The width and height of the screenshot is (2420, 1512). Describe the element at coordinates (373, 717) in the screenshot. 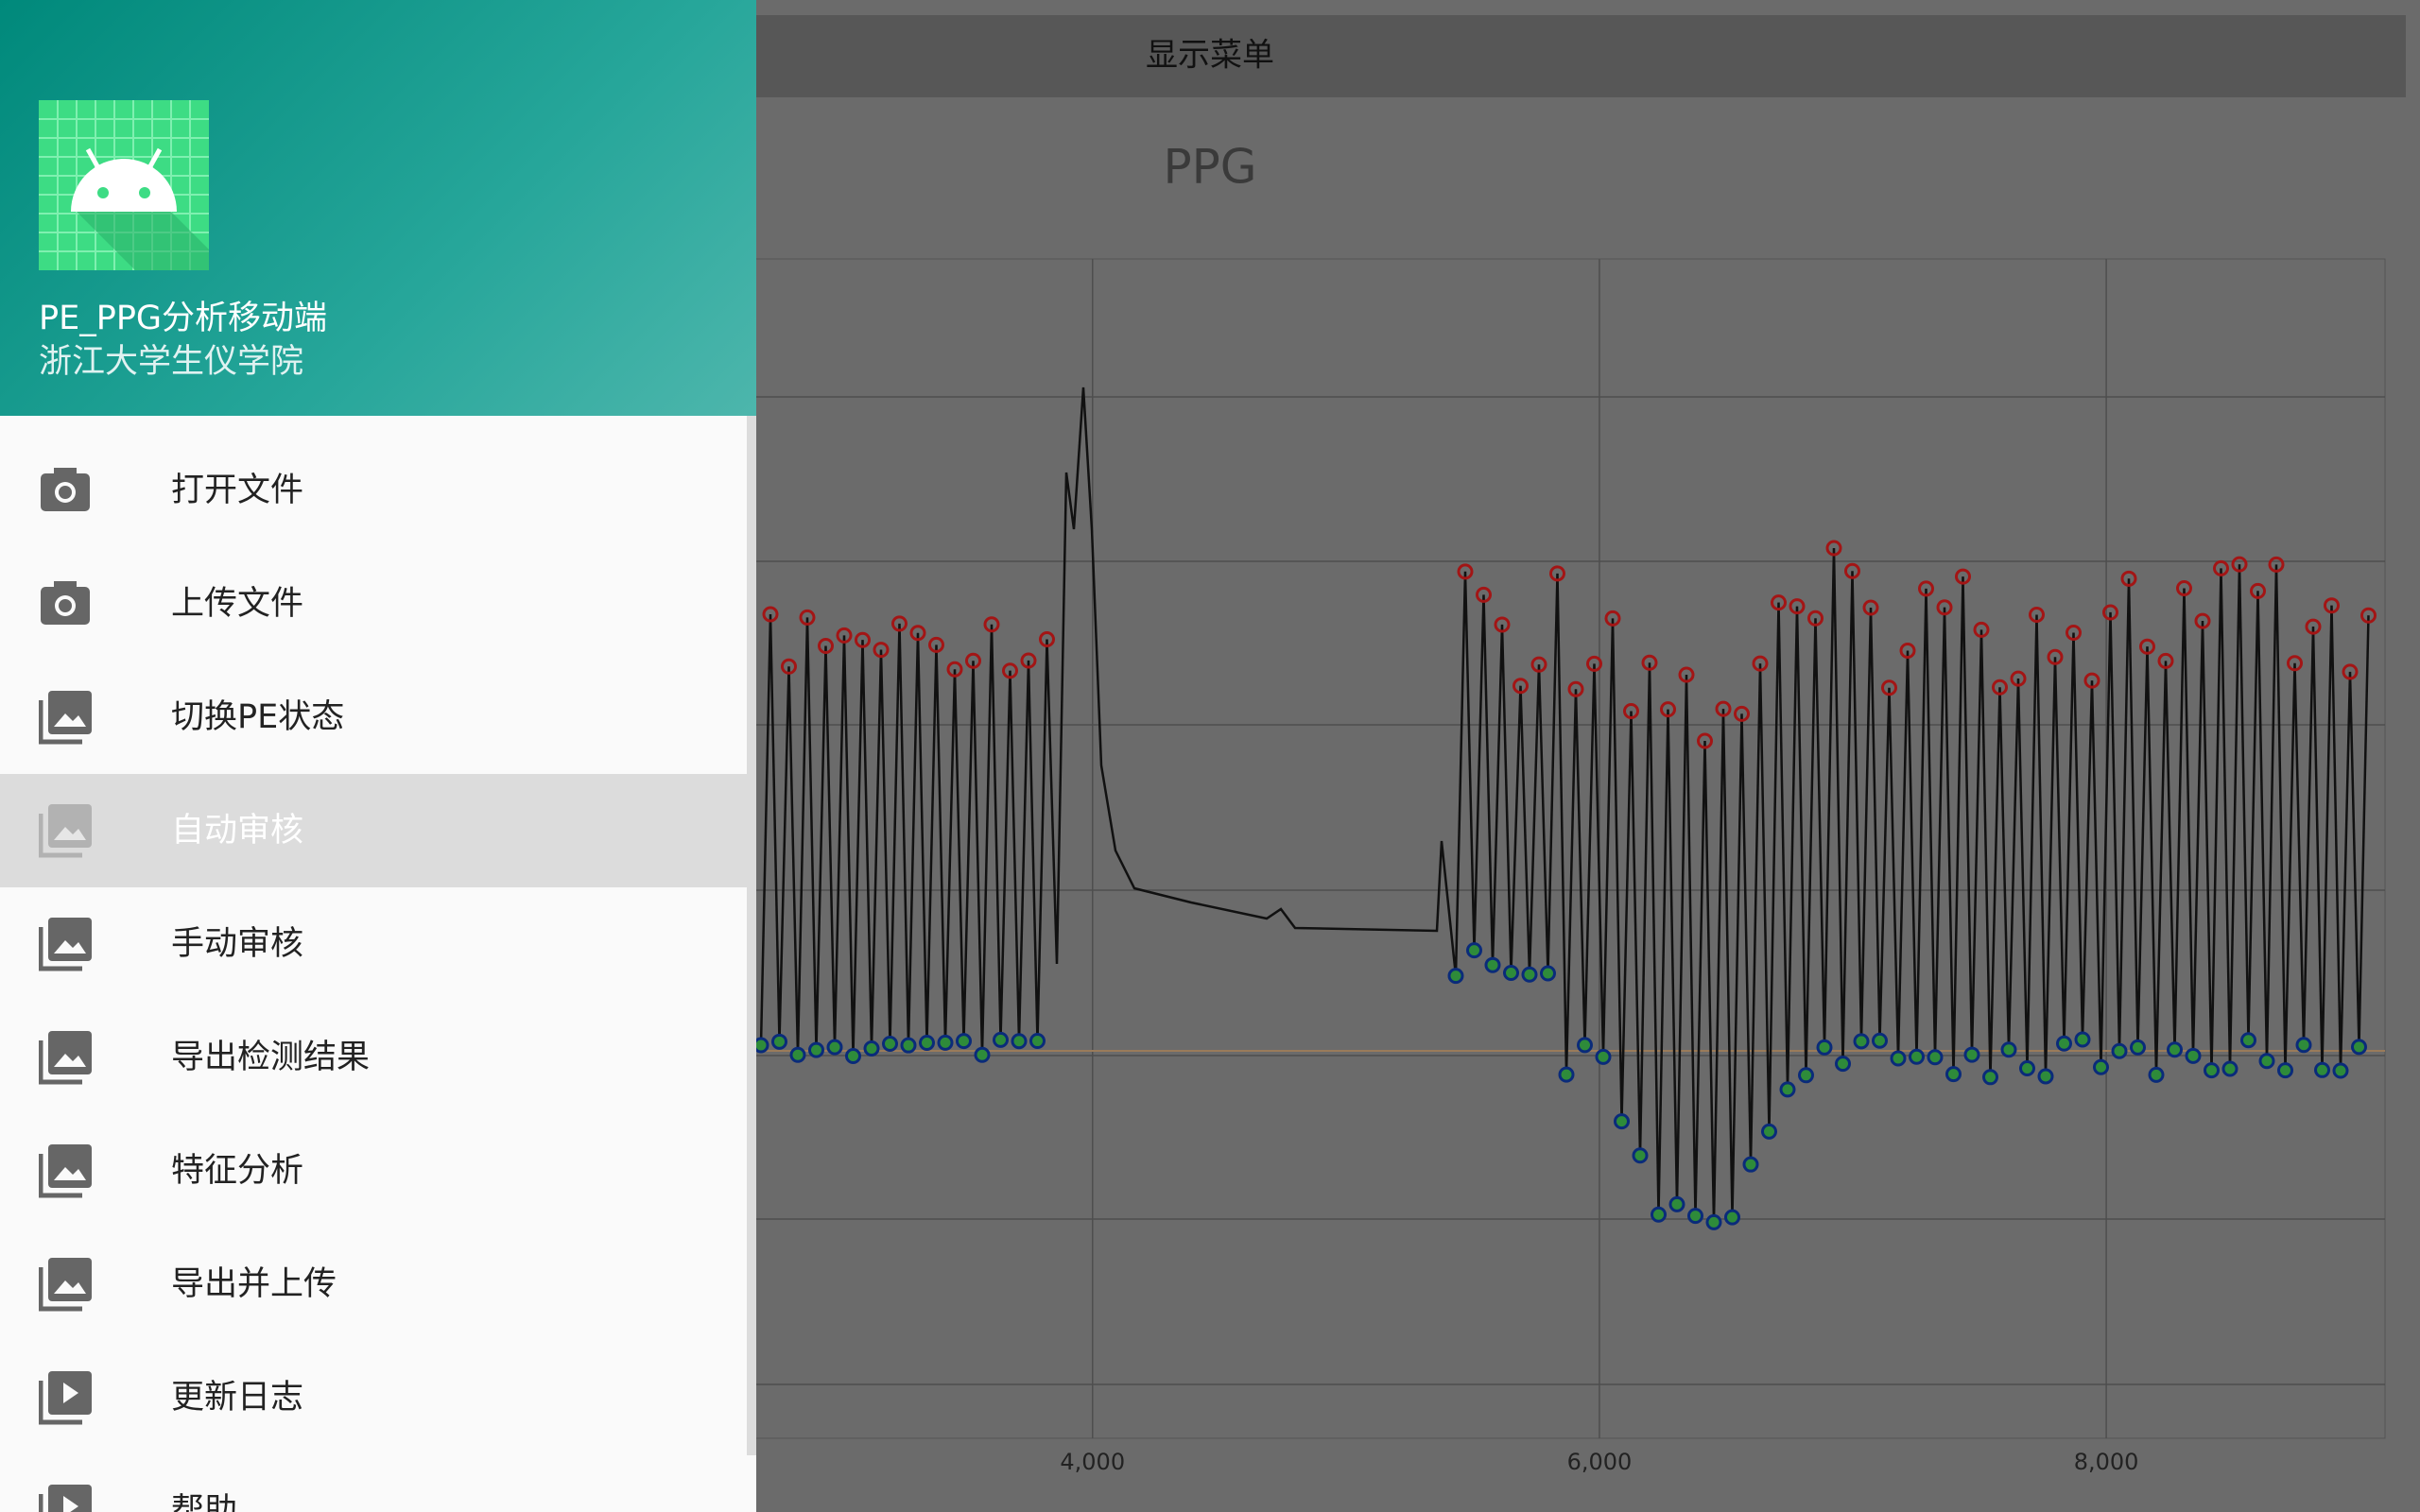

I see `menu-item: 切换PE状态` at that location.